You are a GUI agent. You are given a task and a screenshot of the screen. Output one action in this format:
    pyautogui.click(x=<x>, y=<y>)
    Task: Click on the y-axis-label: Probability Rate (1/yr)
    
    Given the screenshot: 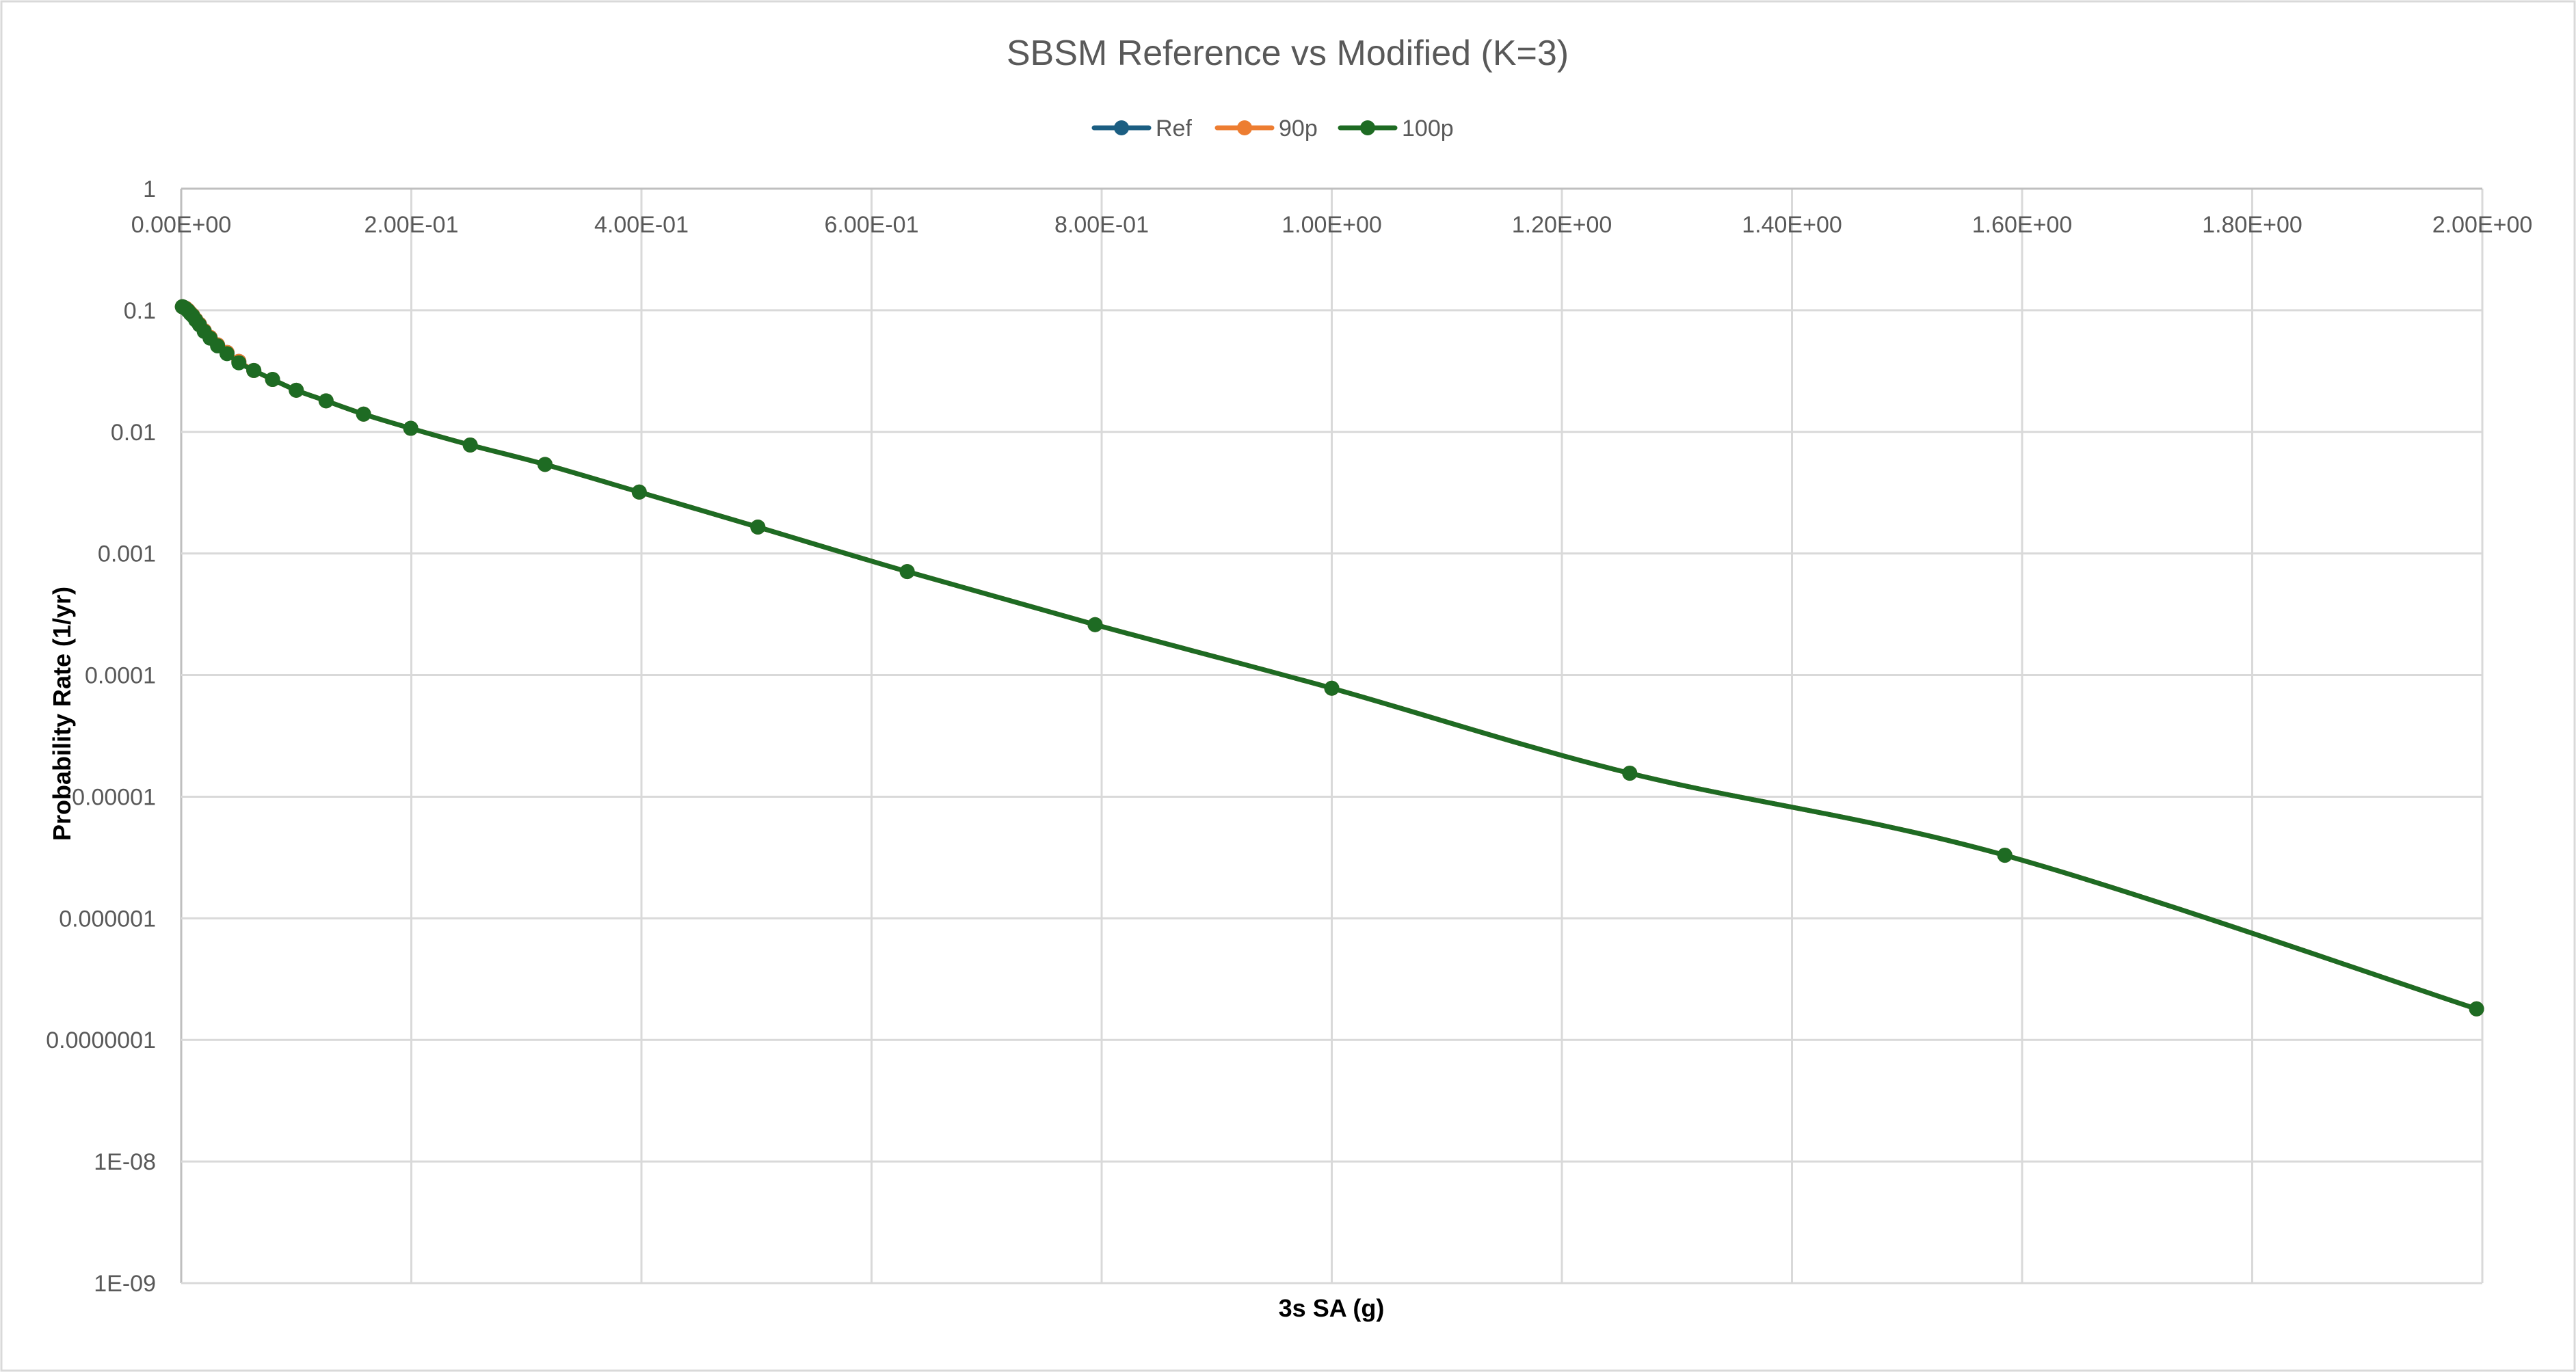 What is the action you would take?
    pyautogui.click(x=62, y=714)
    